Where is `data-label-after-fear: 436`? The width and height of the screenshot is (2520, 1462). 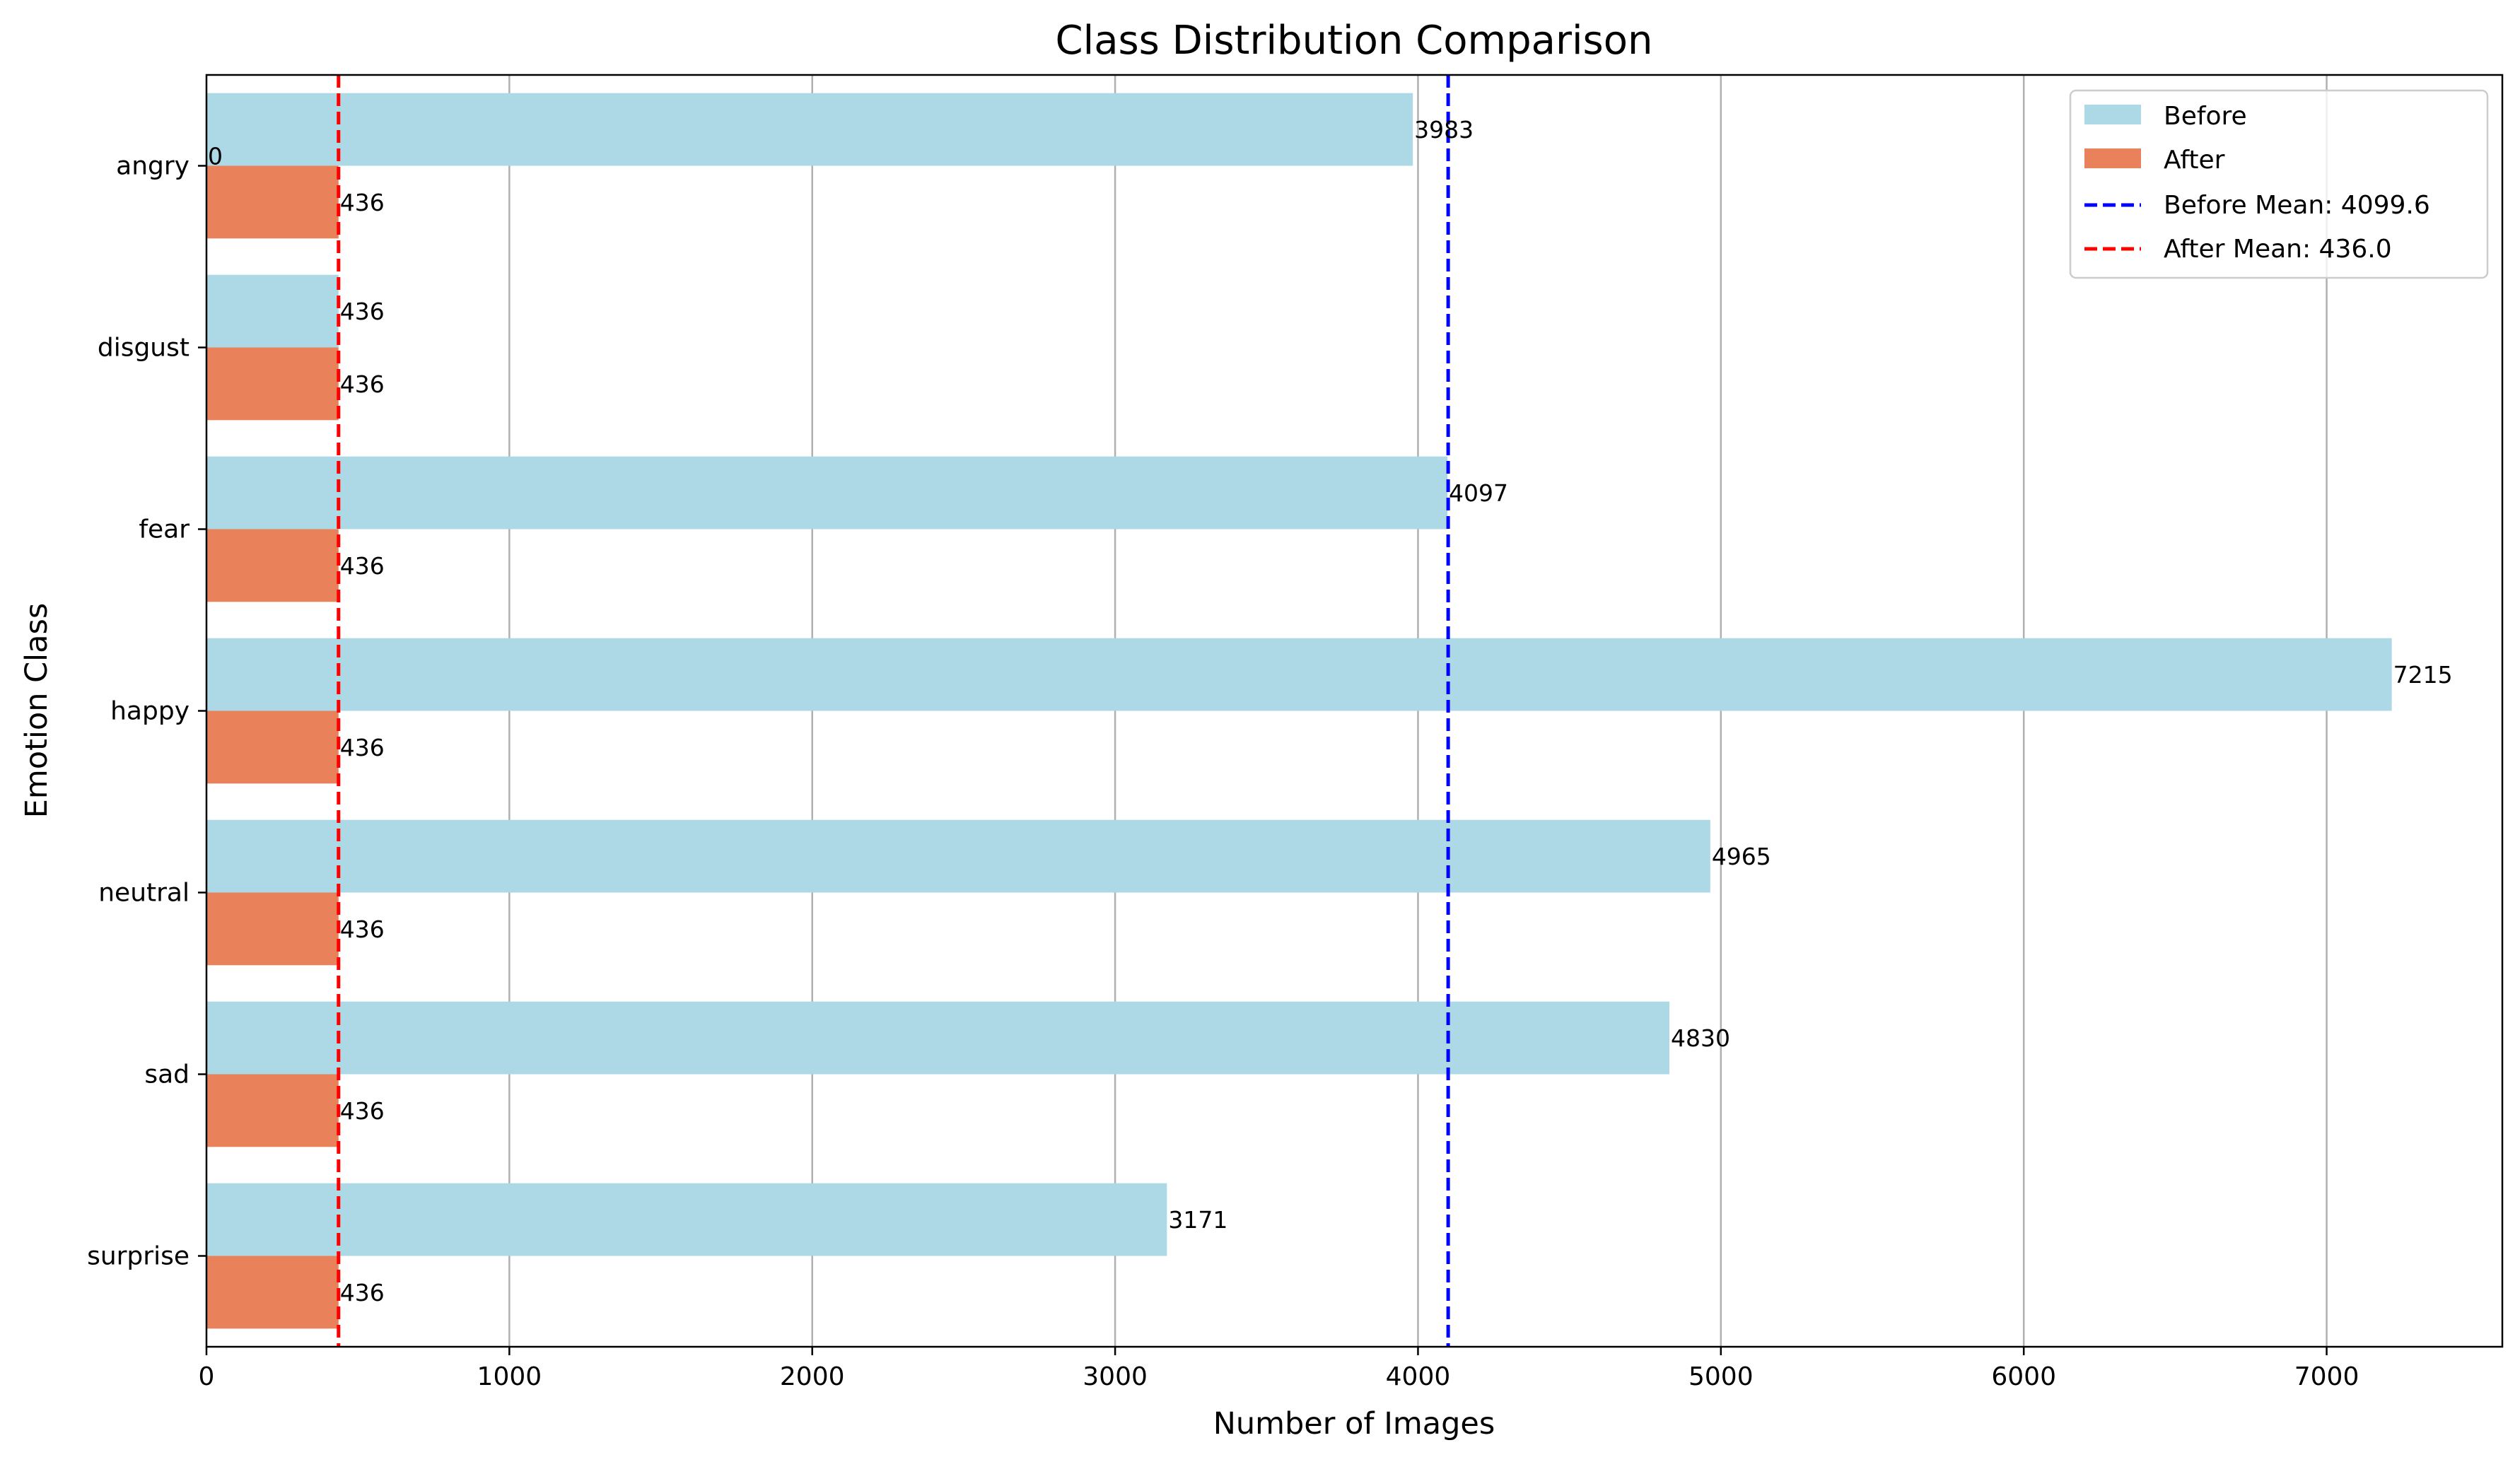 data-label-after-fear: 436 is located at coordinates (362, 566).